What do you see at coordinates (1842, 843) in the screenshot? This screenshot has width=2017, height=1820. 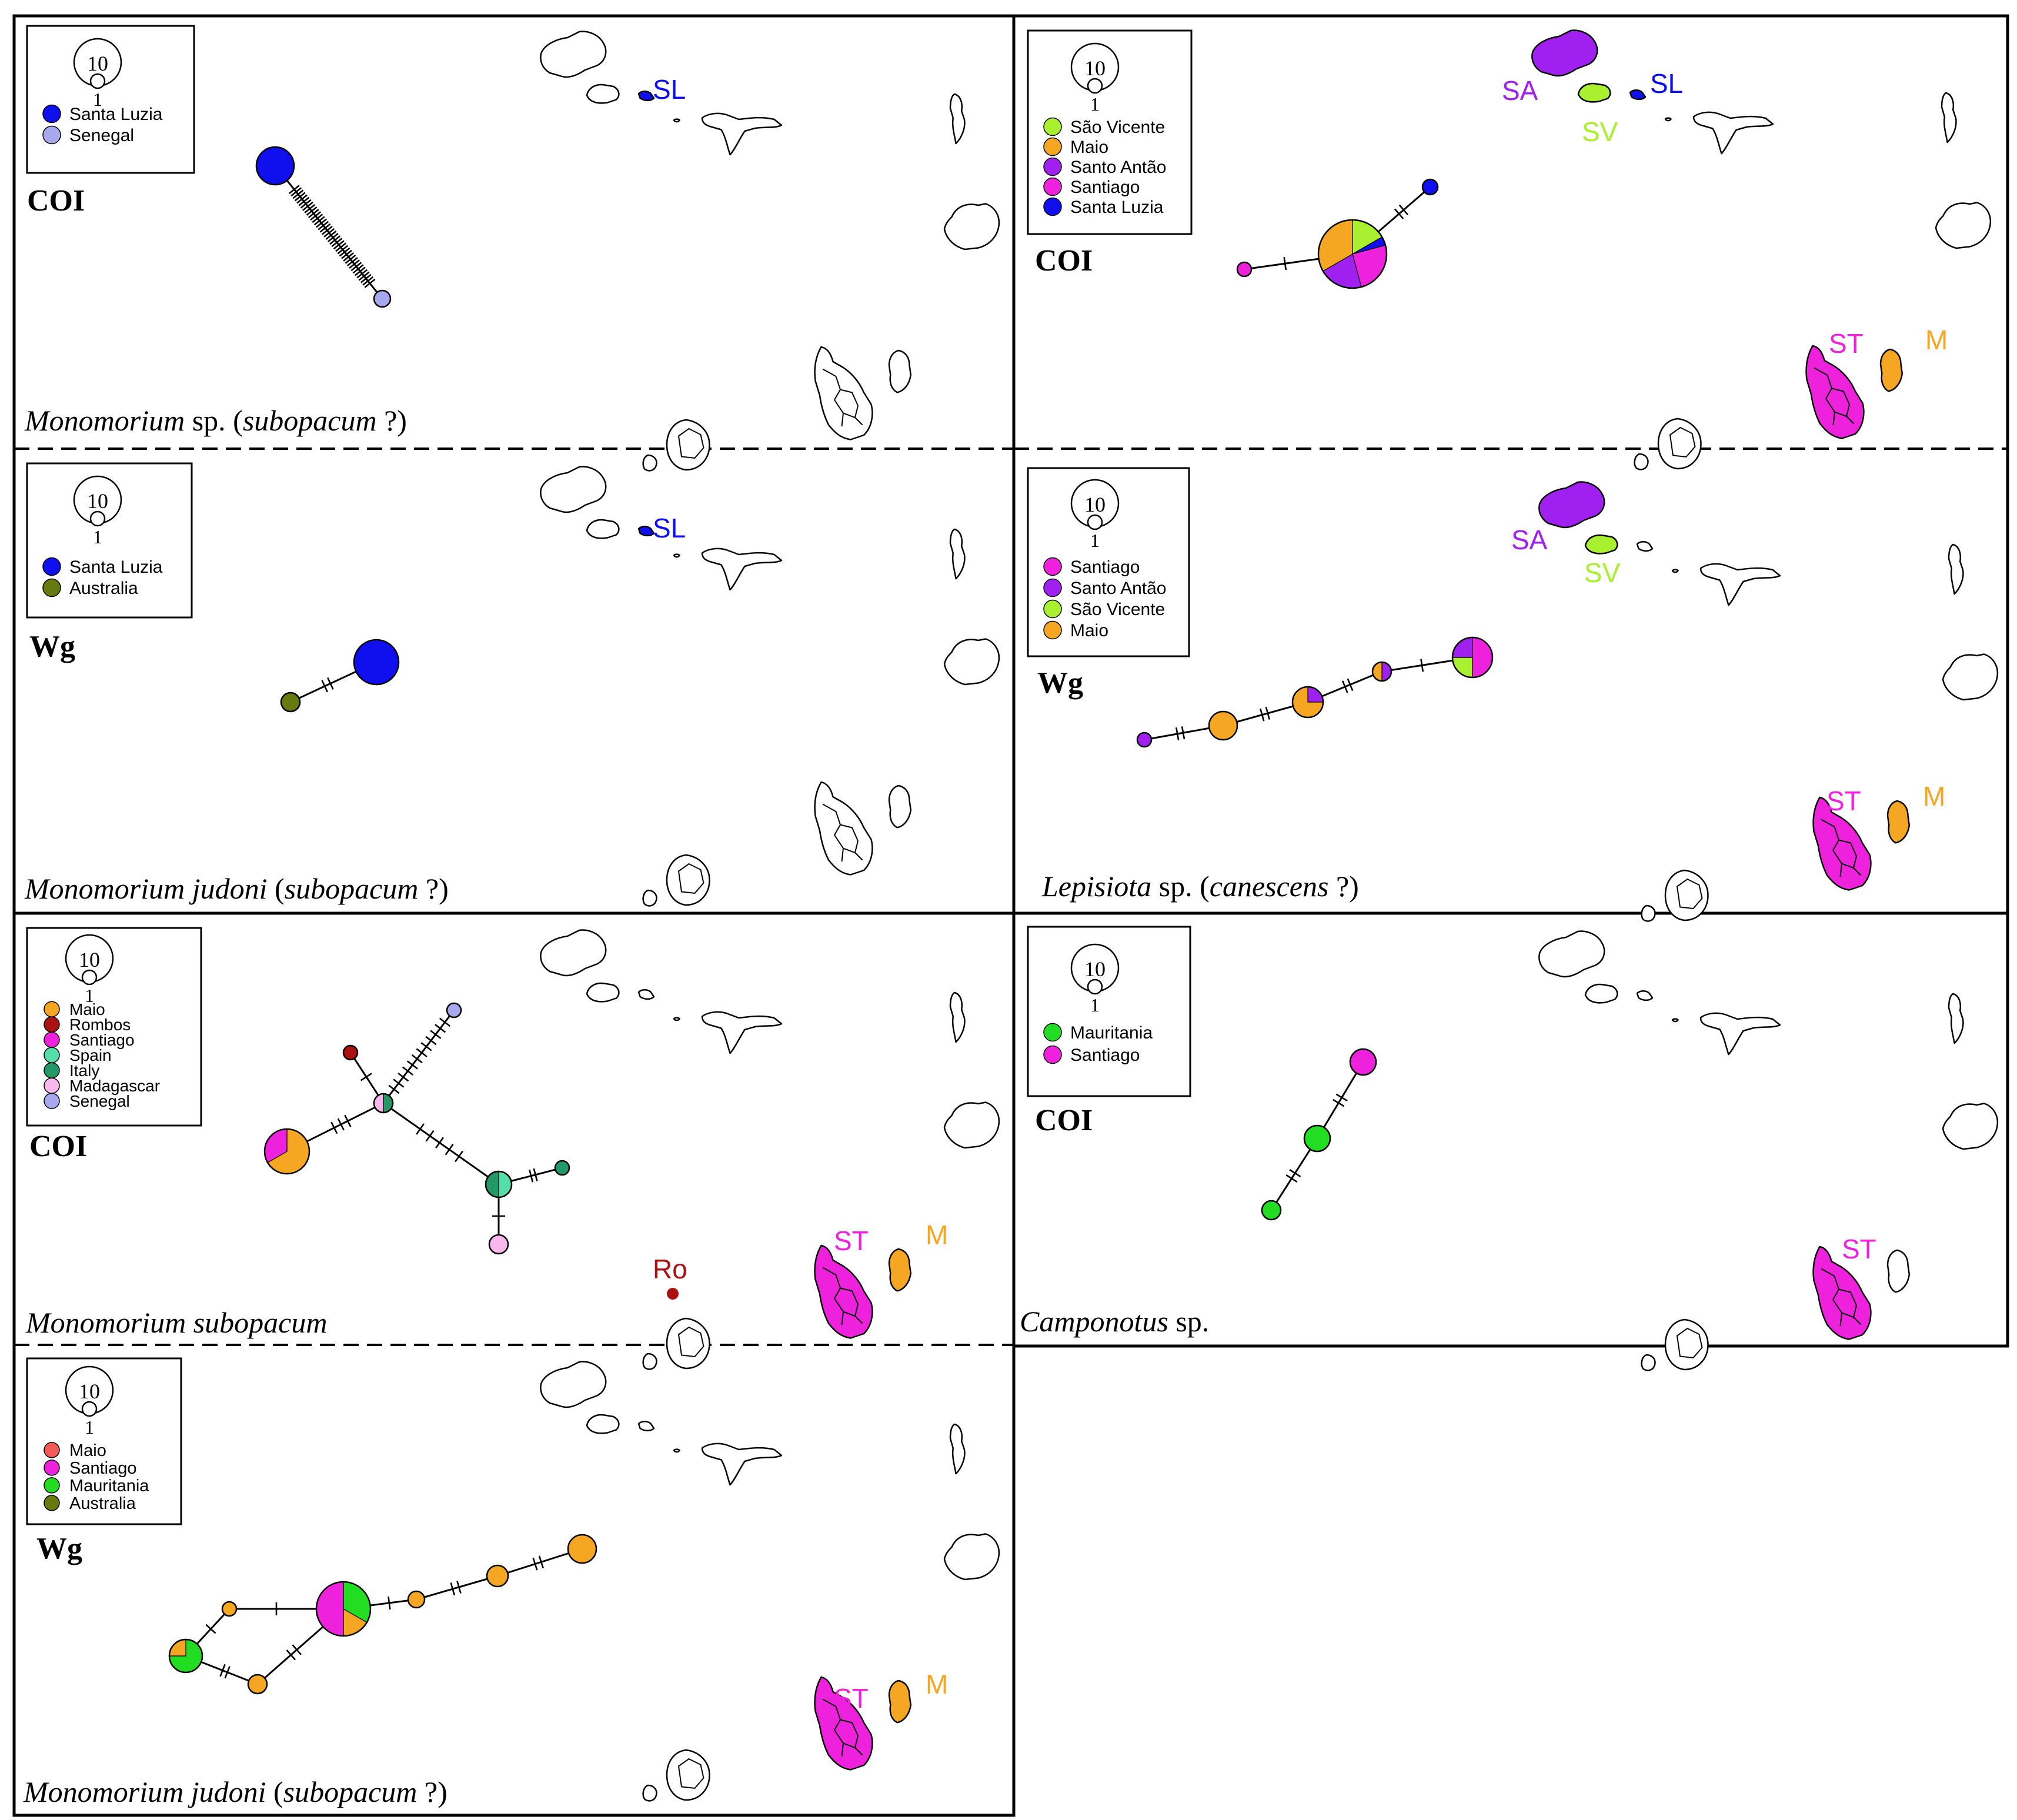 I see `santiago-outline` at bounding box center [1842, 843].